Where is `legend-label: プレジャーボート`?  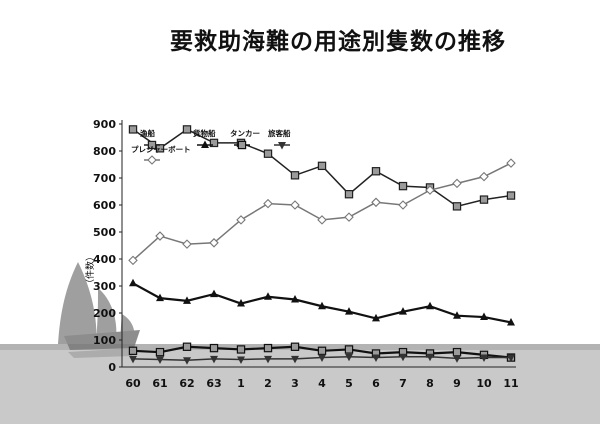 legend-label: プレジャーボート is located at coordinates (161, 149).